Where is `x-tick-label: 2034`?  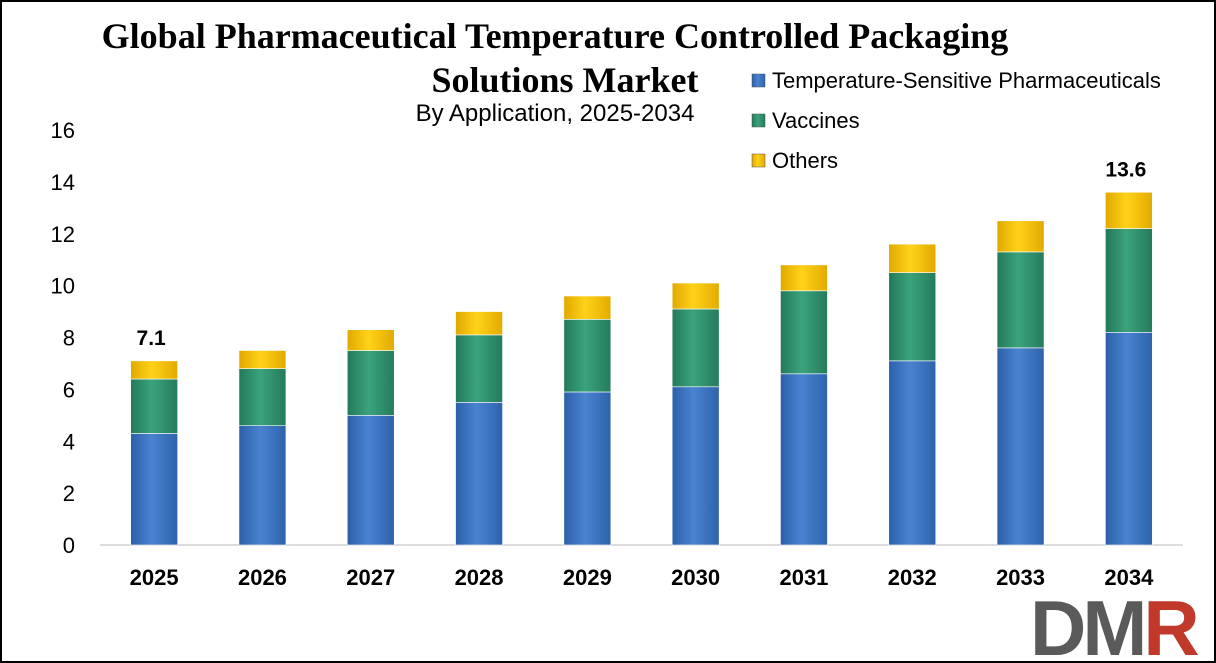
x-tick-label: 2034 is located at coordinates (1129, 577).